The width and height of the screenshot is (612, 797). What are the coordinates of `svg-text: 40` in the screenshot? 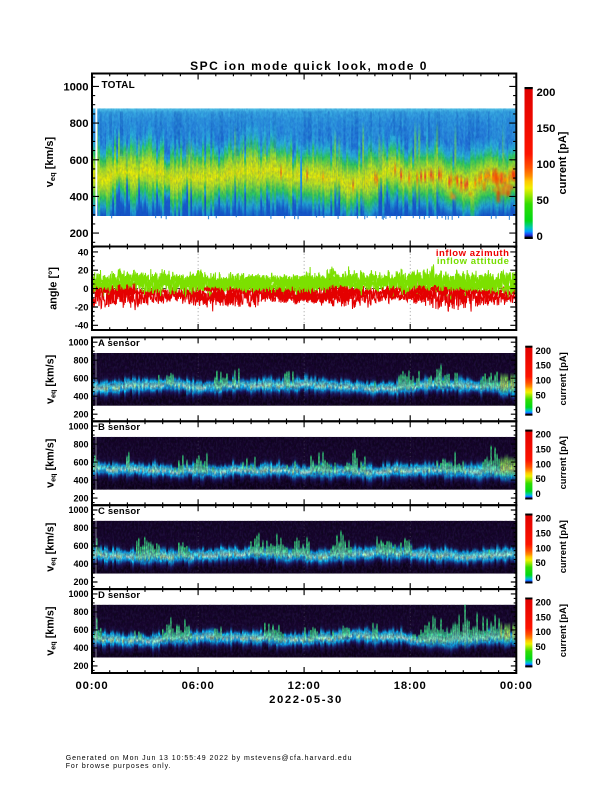 It's located at (83, 252).